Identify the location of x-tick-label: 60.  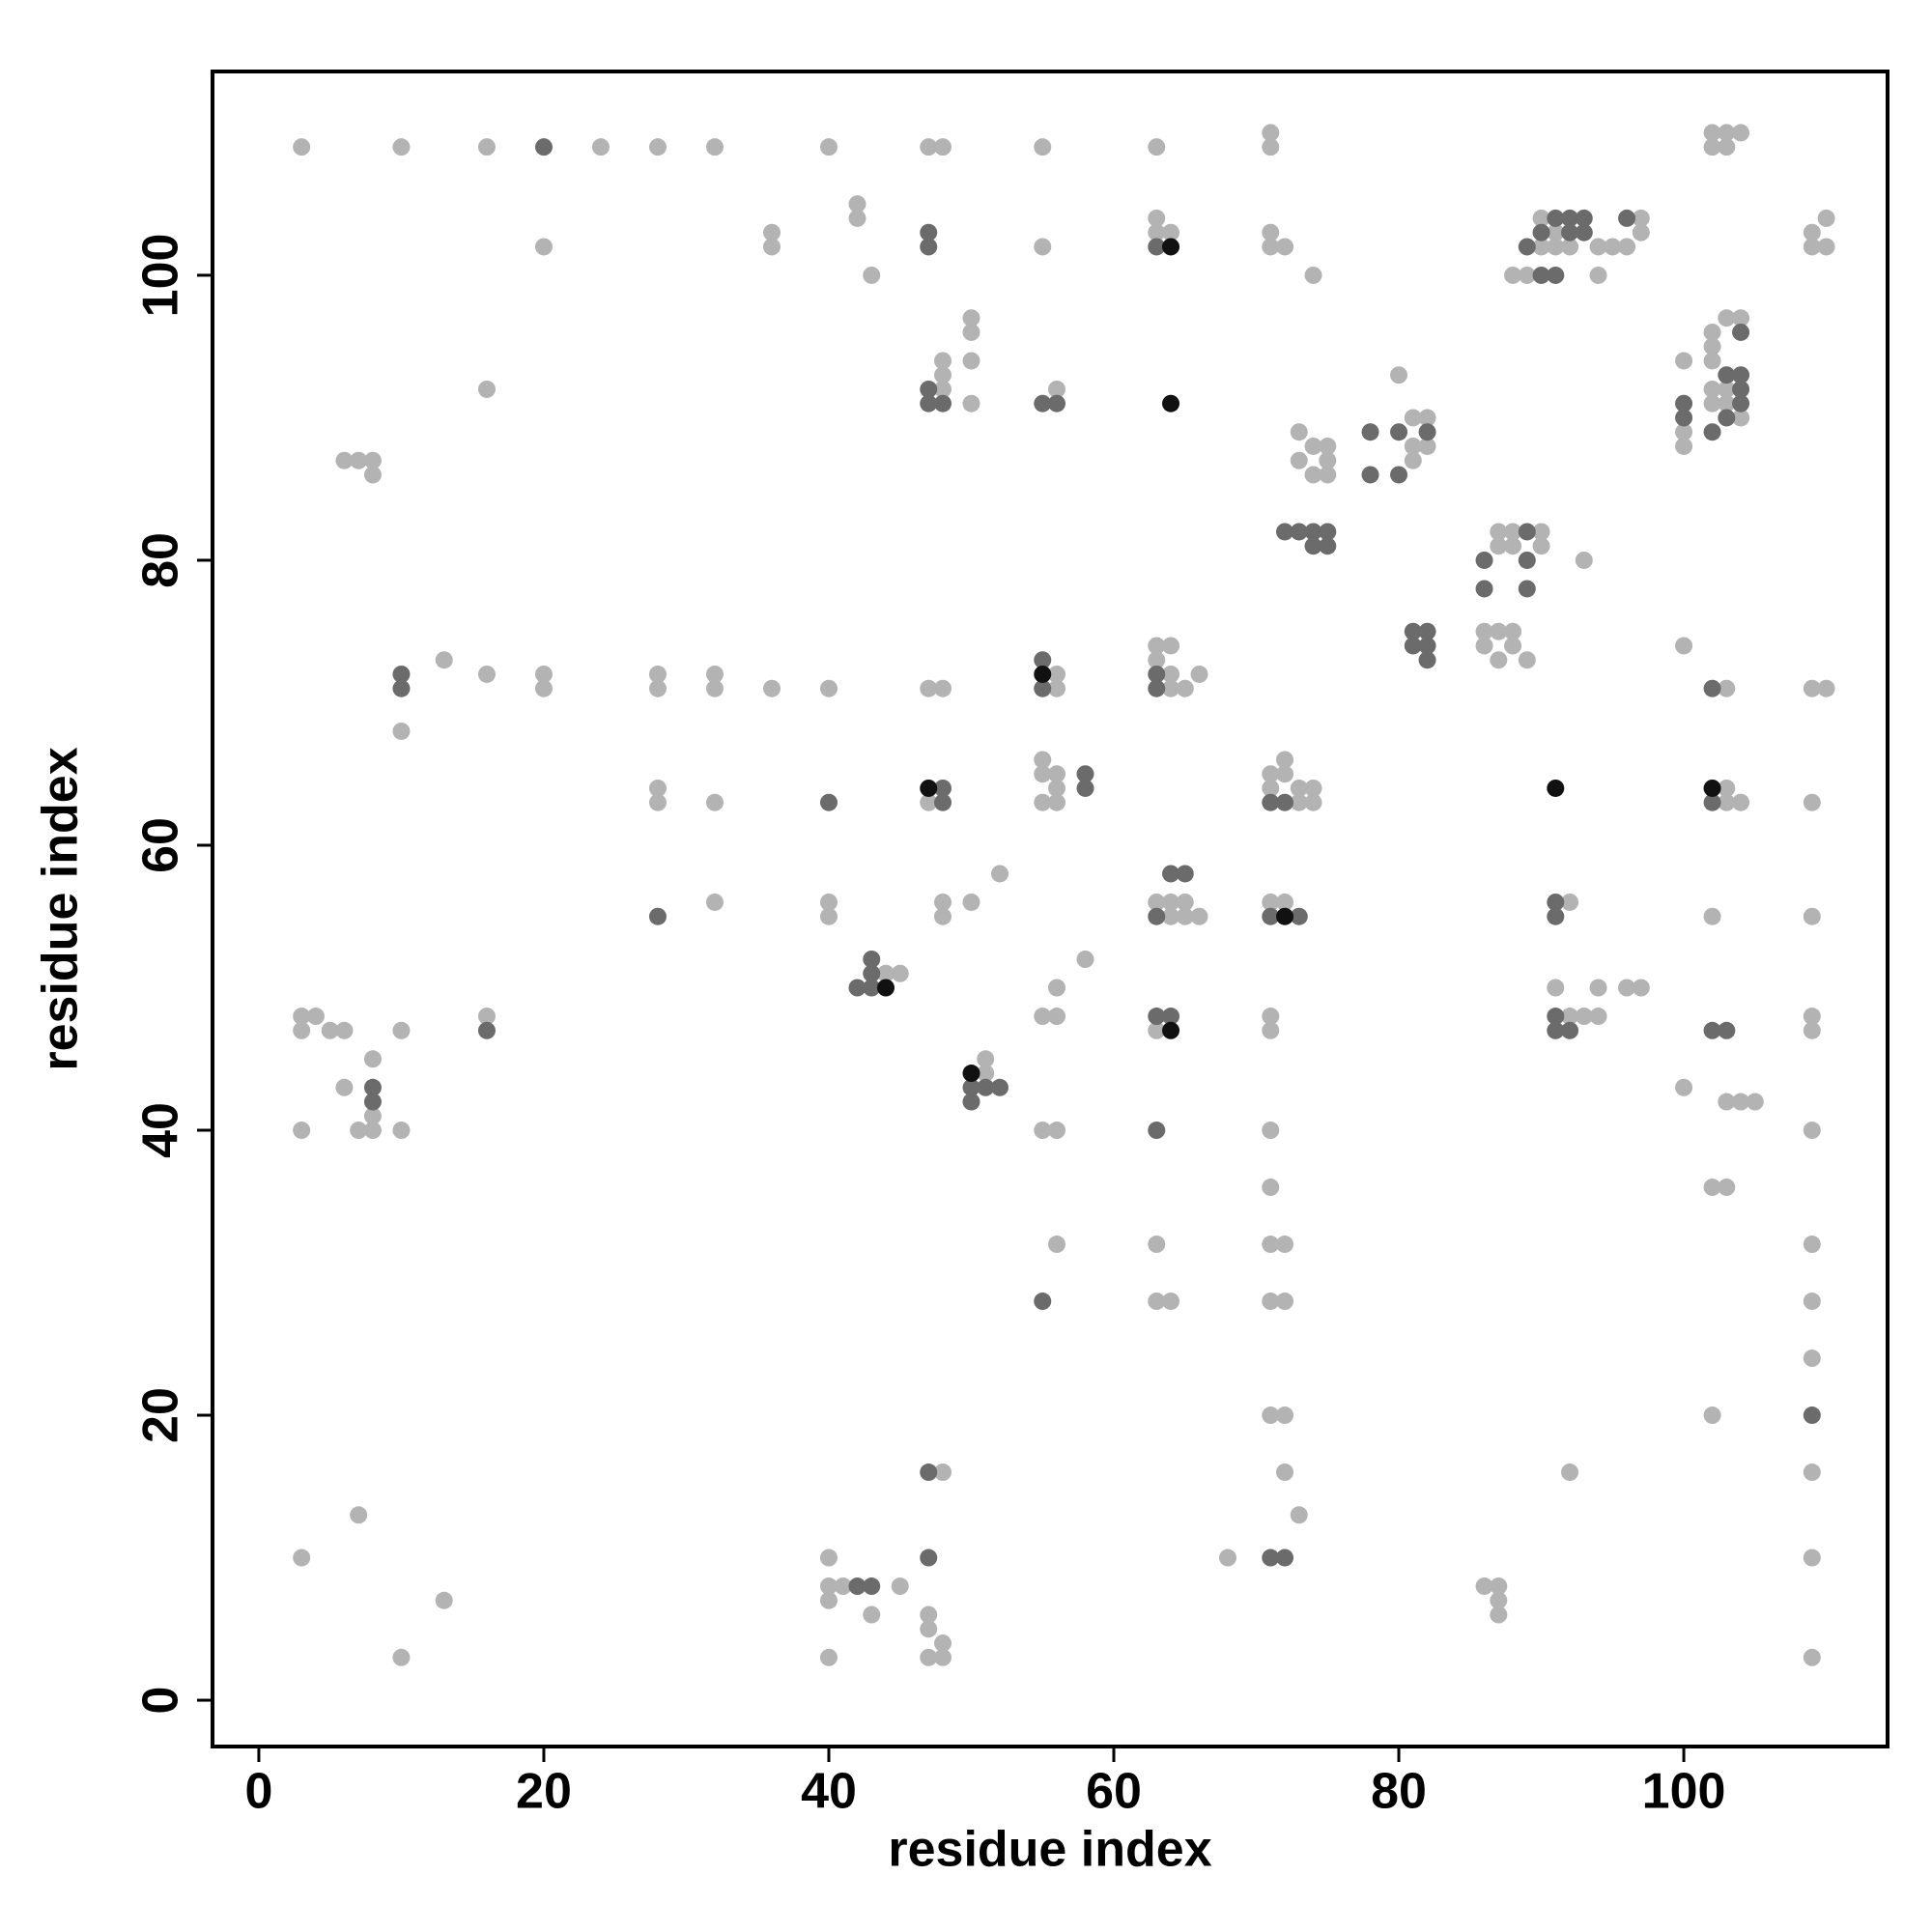
(1114, 1792).